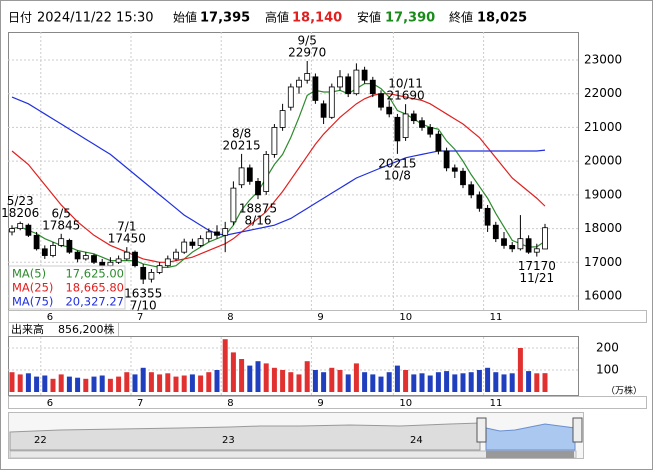 This screenshot has width=653, height=474. What do you see at coordinates (603, 59) in the screenshot?
I see `y-tick-label: 23000` at bounding box center [603, 59].